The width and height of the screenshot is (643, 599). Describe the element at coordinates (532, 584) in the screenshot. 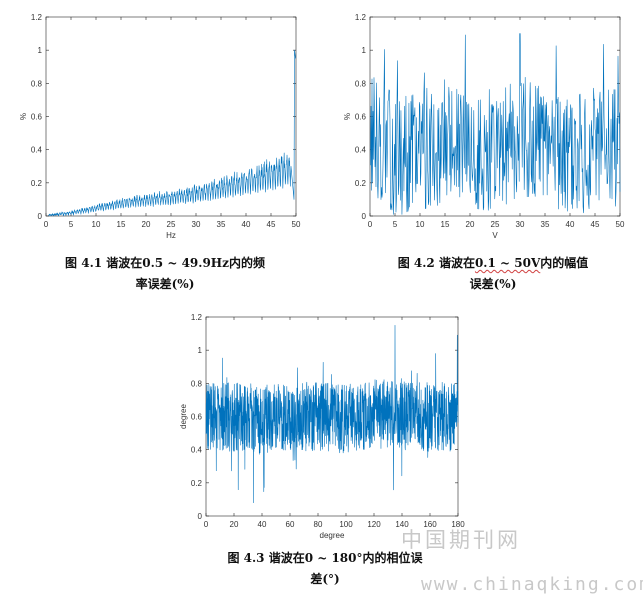

I see `watermark-url: www.chinaqking.com` at that location.